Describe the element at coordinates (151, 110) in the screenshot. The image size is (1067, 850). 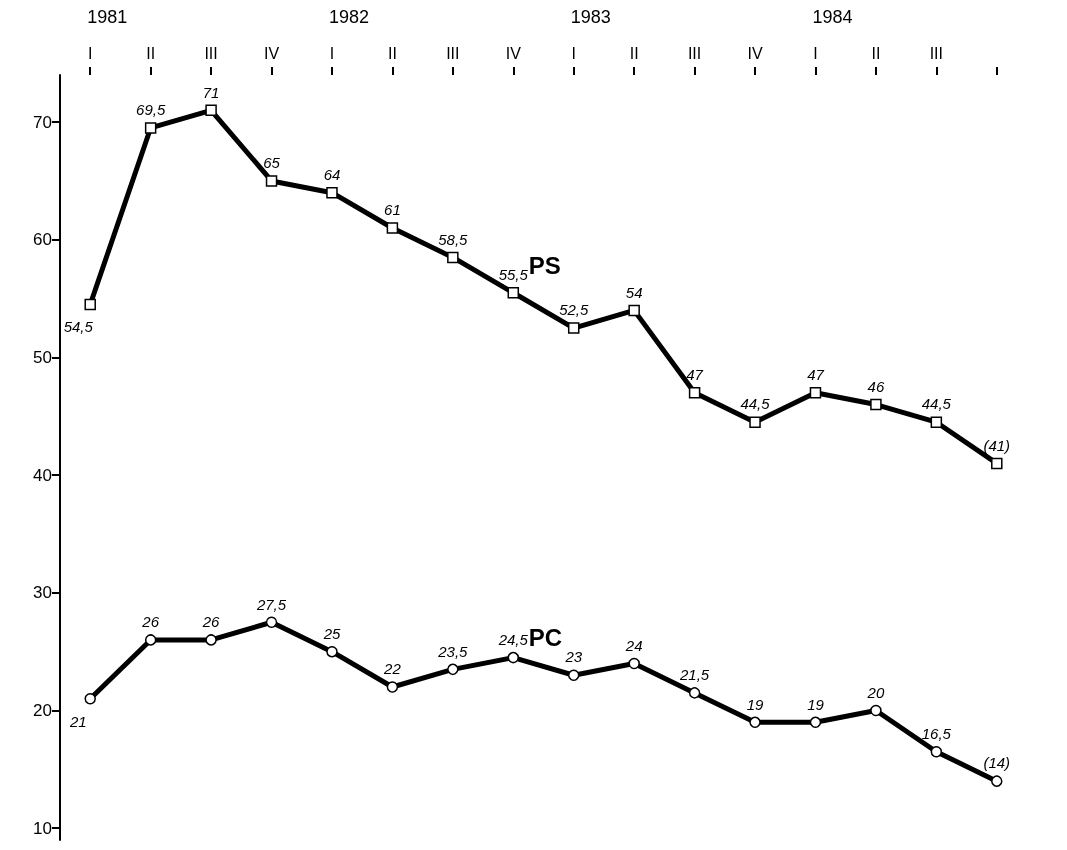
I see `data-label: 69,5` at that location.